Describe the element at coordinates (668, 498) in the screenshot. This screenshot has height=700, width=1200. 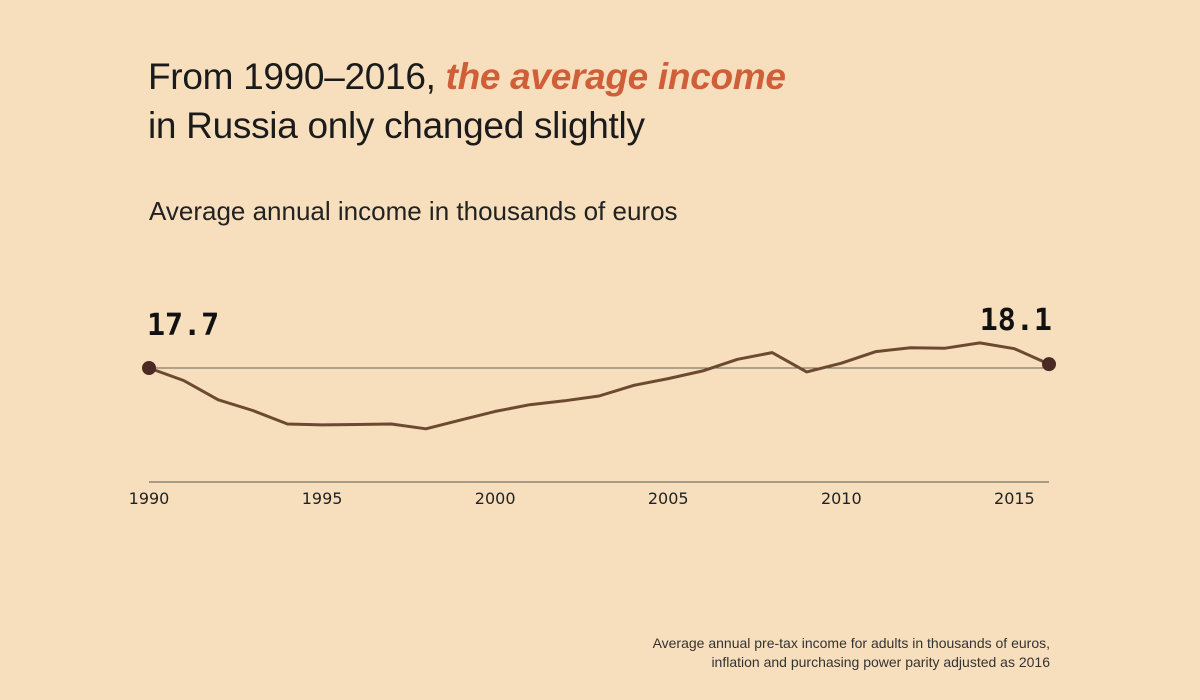
I see `x-tick-label: 2005` at that location.